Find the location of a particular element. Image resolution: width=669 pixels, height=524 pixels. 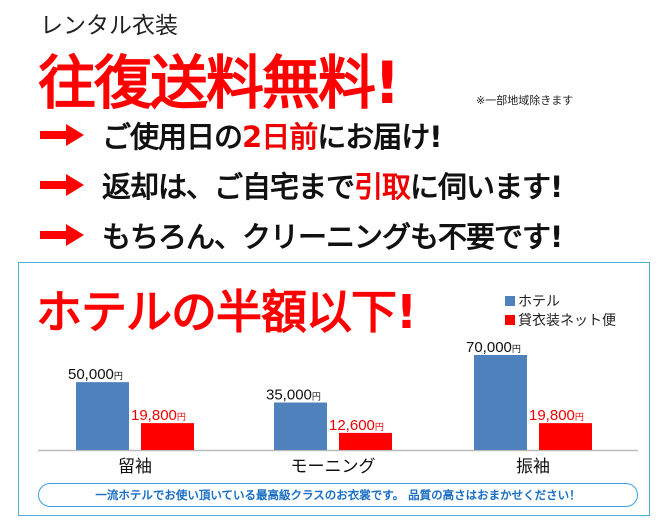

text: にお届け! is located at coordinates (379, 137).